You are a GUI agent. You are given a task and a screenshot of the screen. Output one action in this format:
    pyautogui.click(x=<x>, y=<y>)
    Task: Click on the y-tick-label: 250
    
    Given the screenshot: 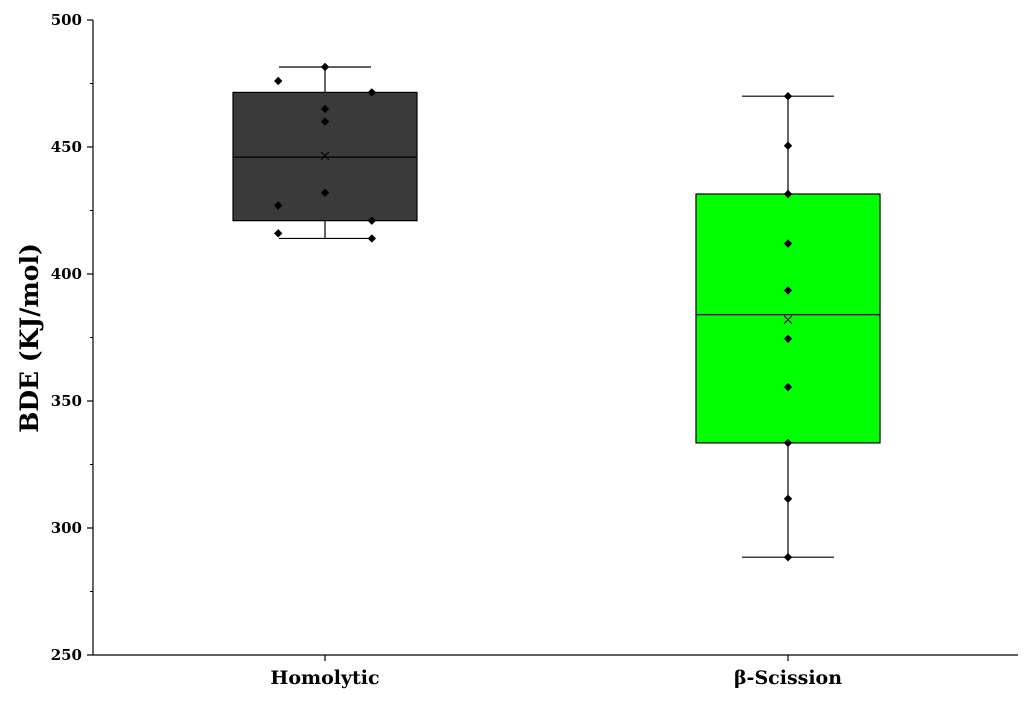 What is the action you would take?
    pyautogui.click(x=66, y=655)
    